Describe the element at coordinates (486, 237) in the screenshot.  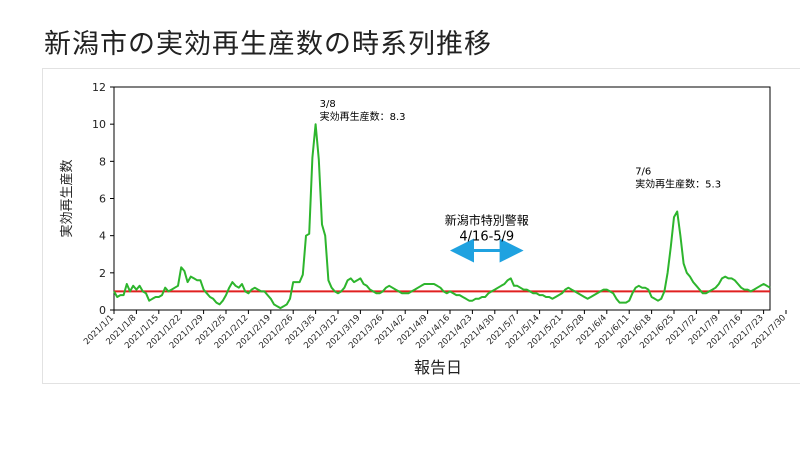
I see `alert-period-range: 4/16-5/9` at that location.